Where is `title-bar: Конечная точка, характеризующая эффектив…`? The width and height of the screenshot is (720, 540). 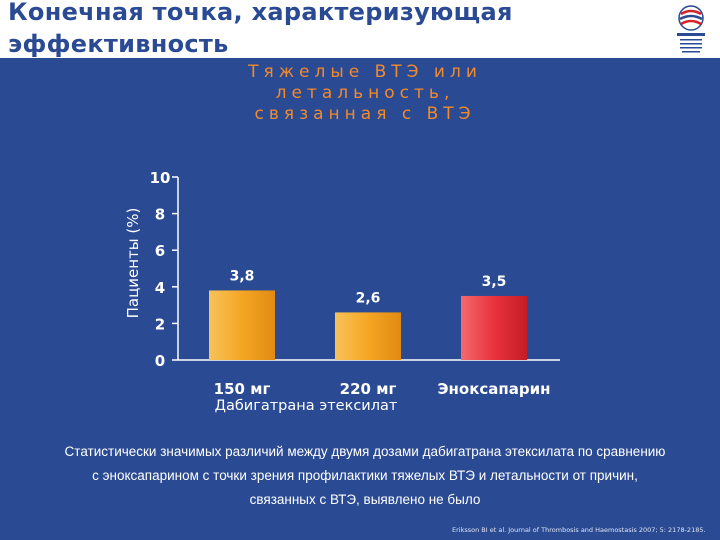
title-bar: Конечная точка, характеризующая эффектив… is located at coordinates (360, 29).